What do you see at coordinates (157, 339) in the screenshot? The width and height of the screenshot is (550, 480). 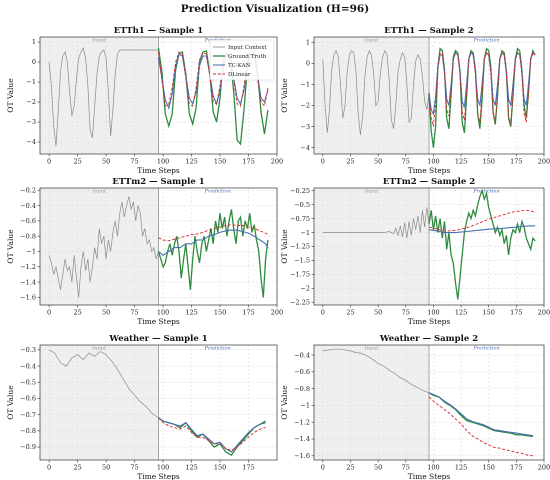 I see `chart-title: Weather — Sample 1` at bounding box center [157, 339].